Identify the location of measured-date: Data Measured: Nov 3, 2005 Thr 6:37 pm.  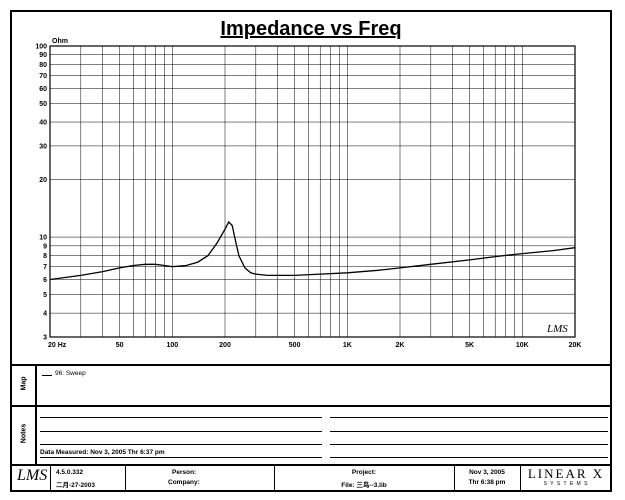
(102, 452).